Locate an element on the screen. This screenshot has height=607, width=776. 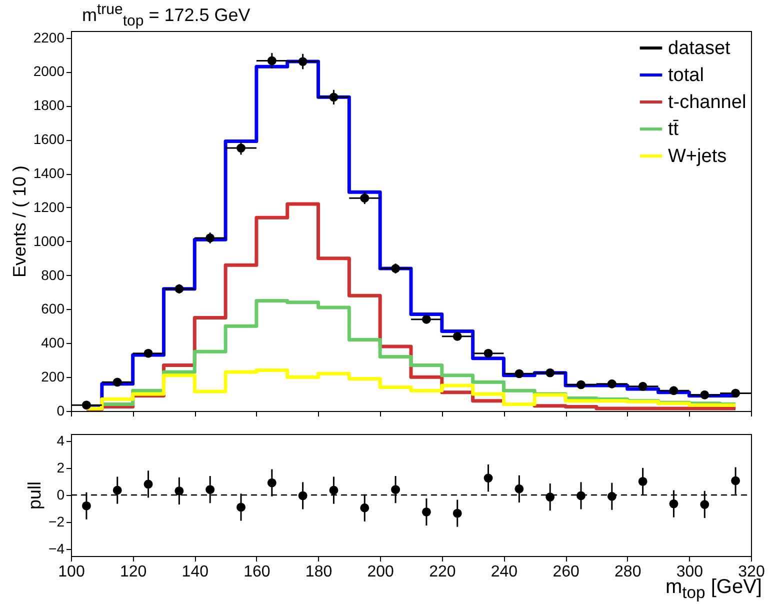
y-tick-label: −4 is located at coordinates (56, 548).